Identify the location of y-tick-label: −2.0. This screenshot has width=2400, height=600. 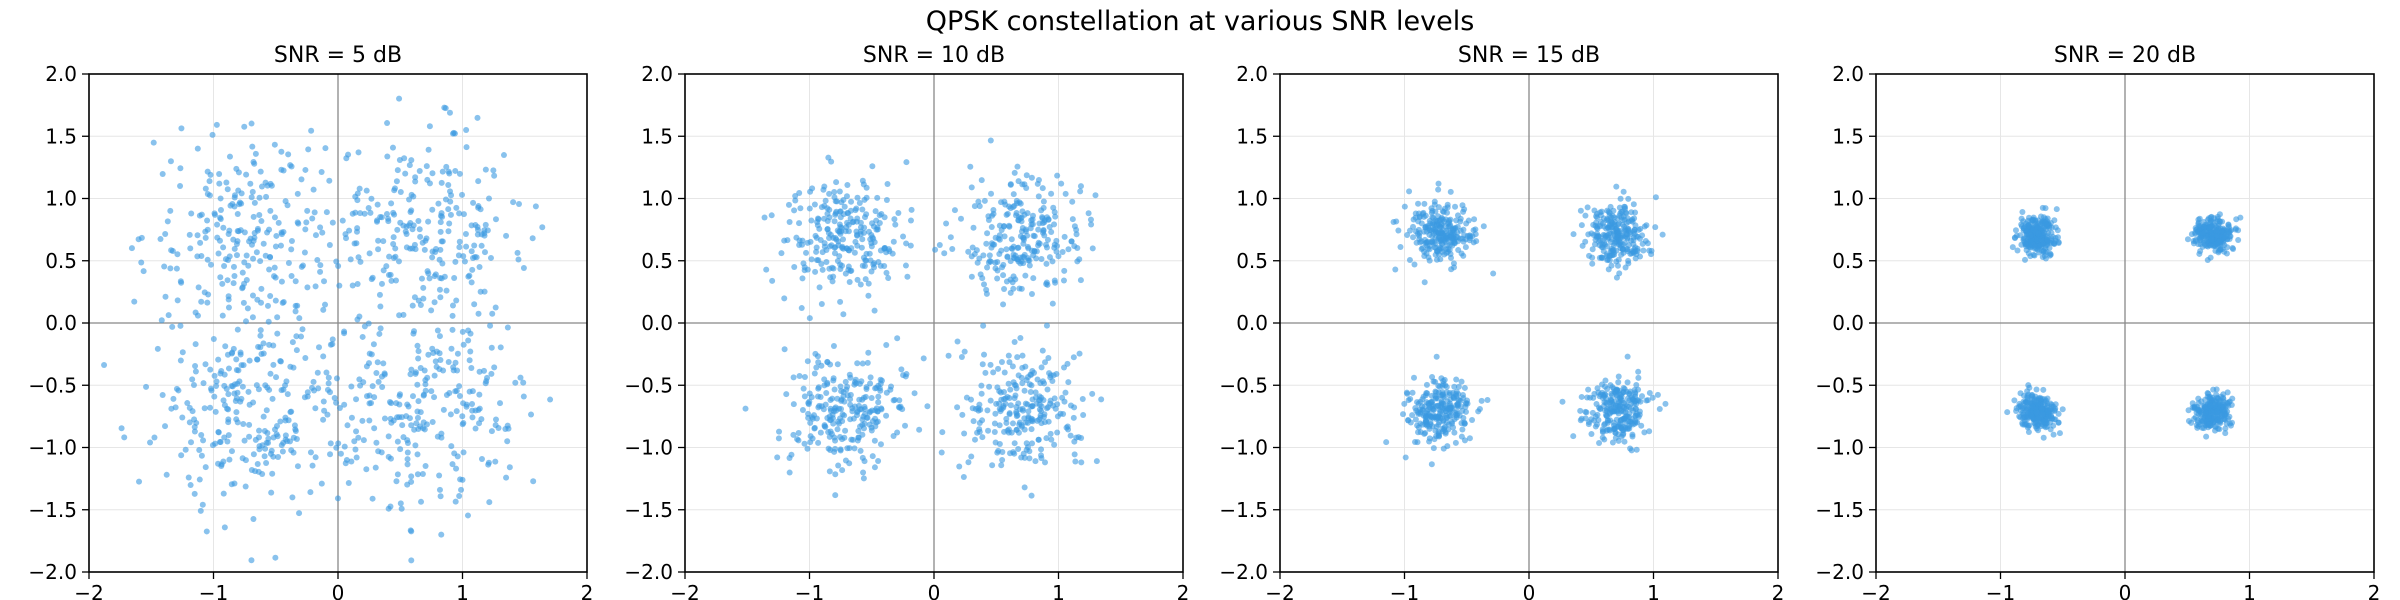
(648, 572).